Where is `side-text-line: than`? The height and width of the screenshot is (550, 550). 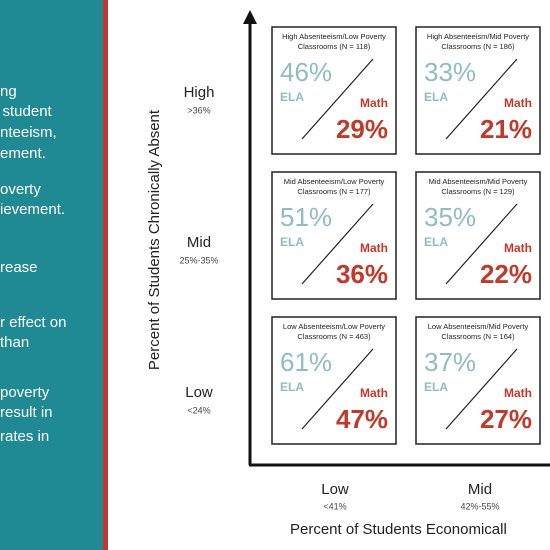 side-text-line: than is located at coordinates (14, 342).